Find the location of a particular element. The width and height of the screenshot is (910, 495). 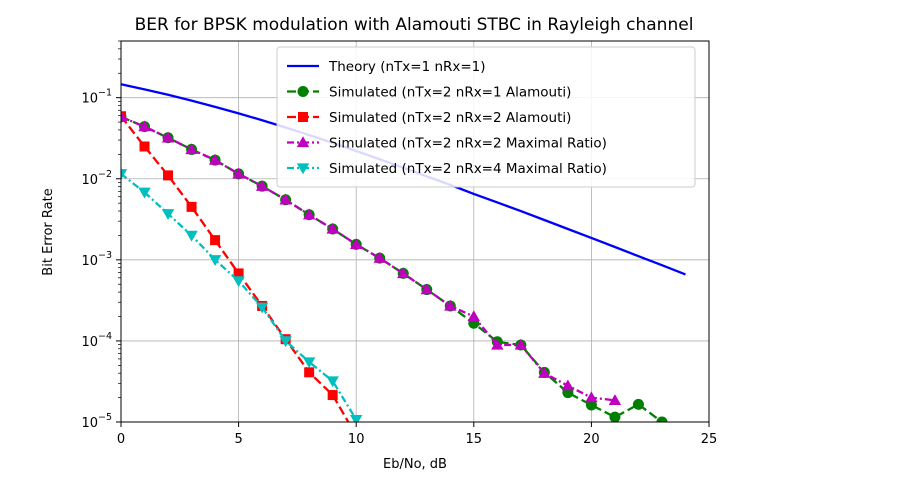

x-tick-label: 10 is located at coordinates (356, 439).